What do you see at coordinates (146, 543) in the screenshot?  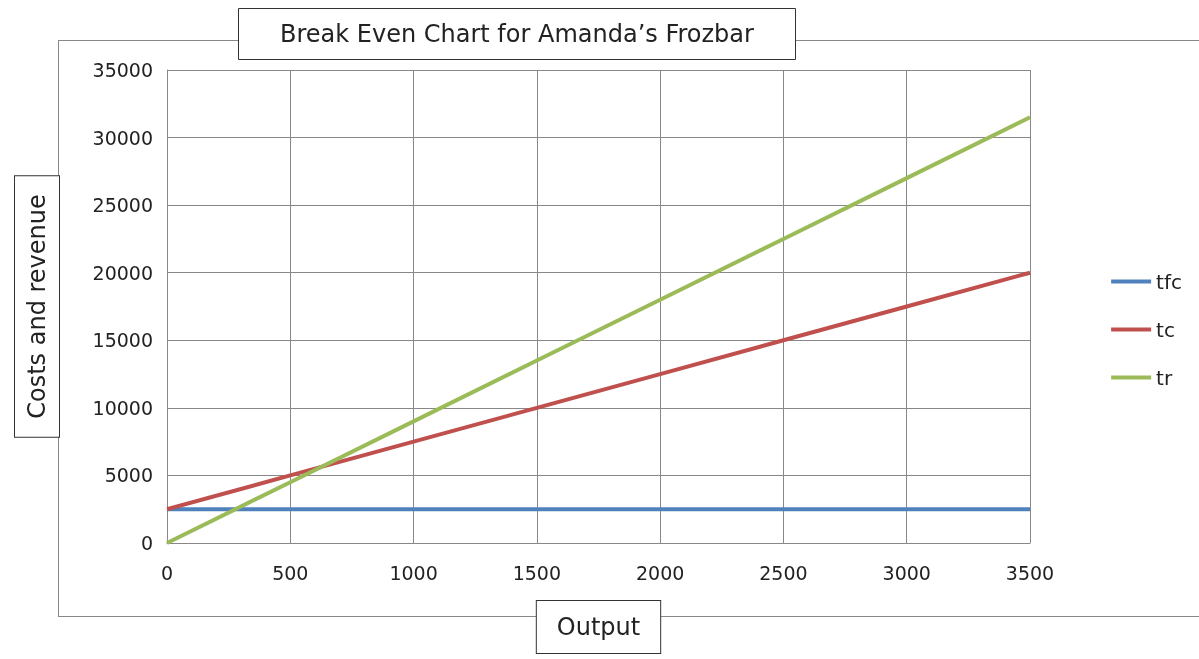 I see `y-tick-label: 0` at bounding box center [146, 543].